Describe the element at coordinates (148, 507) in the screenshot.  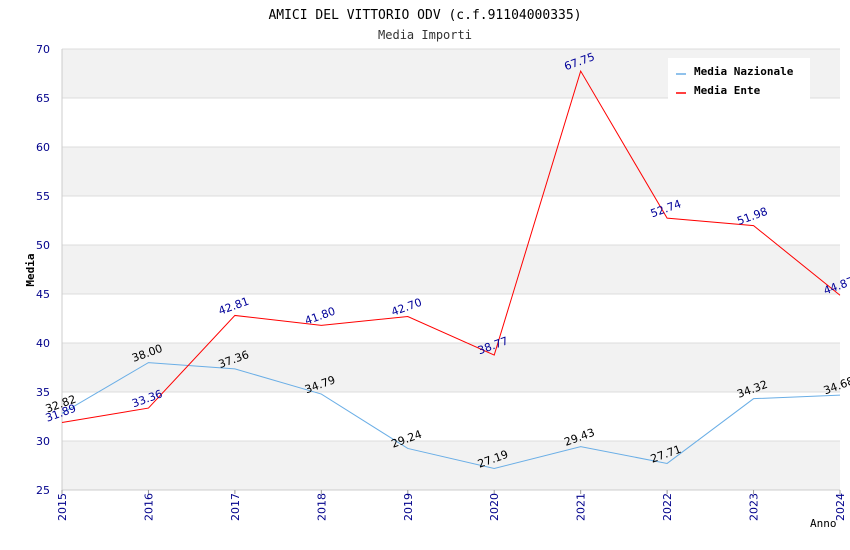
I see `x-tick-label: 2016` at that location.